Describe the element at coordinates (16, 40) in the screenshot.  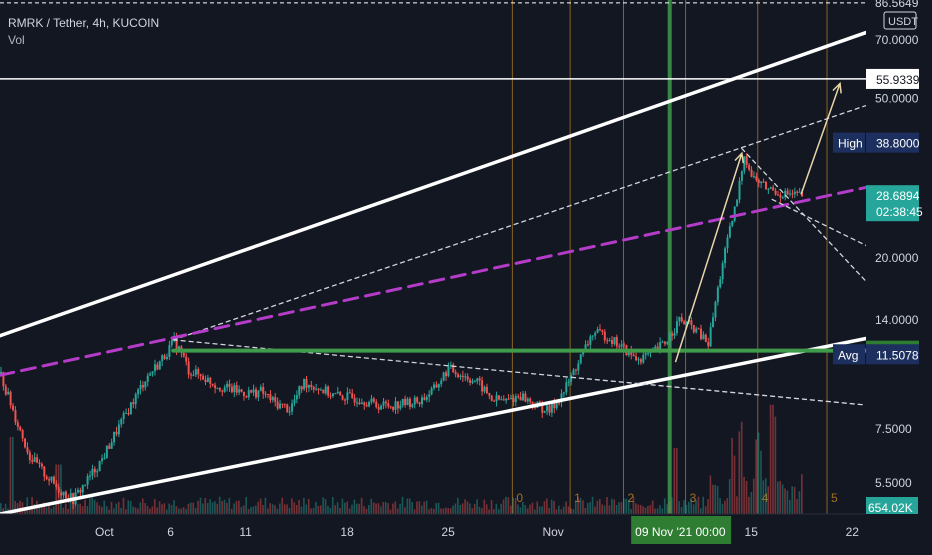
I see `volume-indicator-label: Vol` at that location.